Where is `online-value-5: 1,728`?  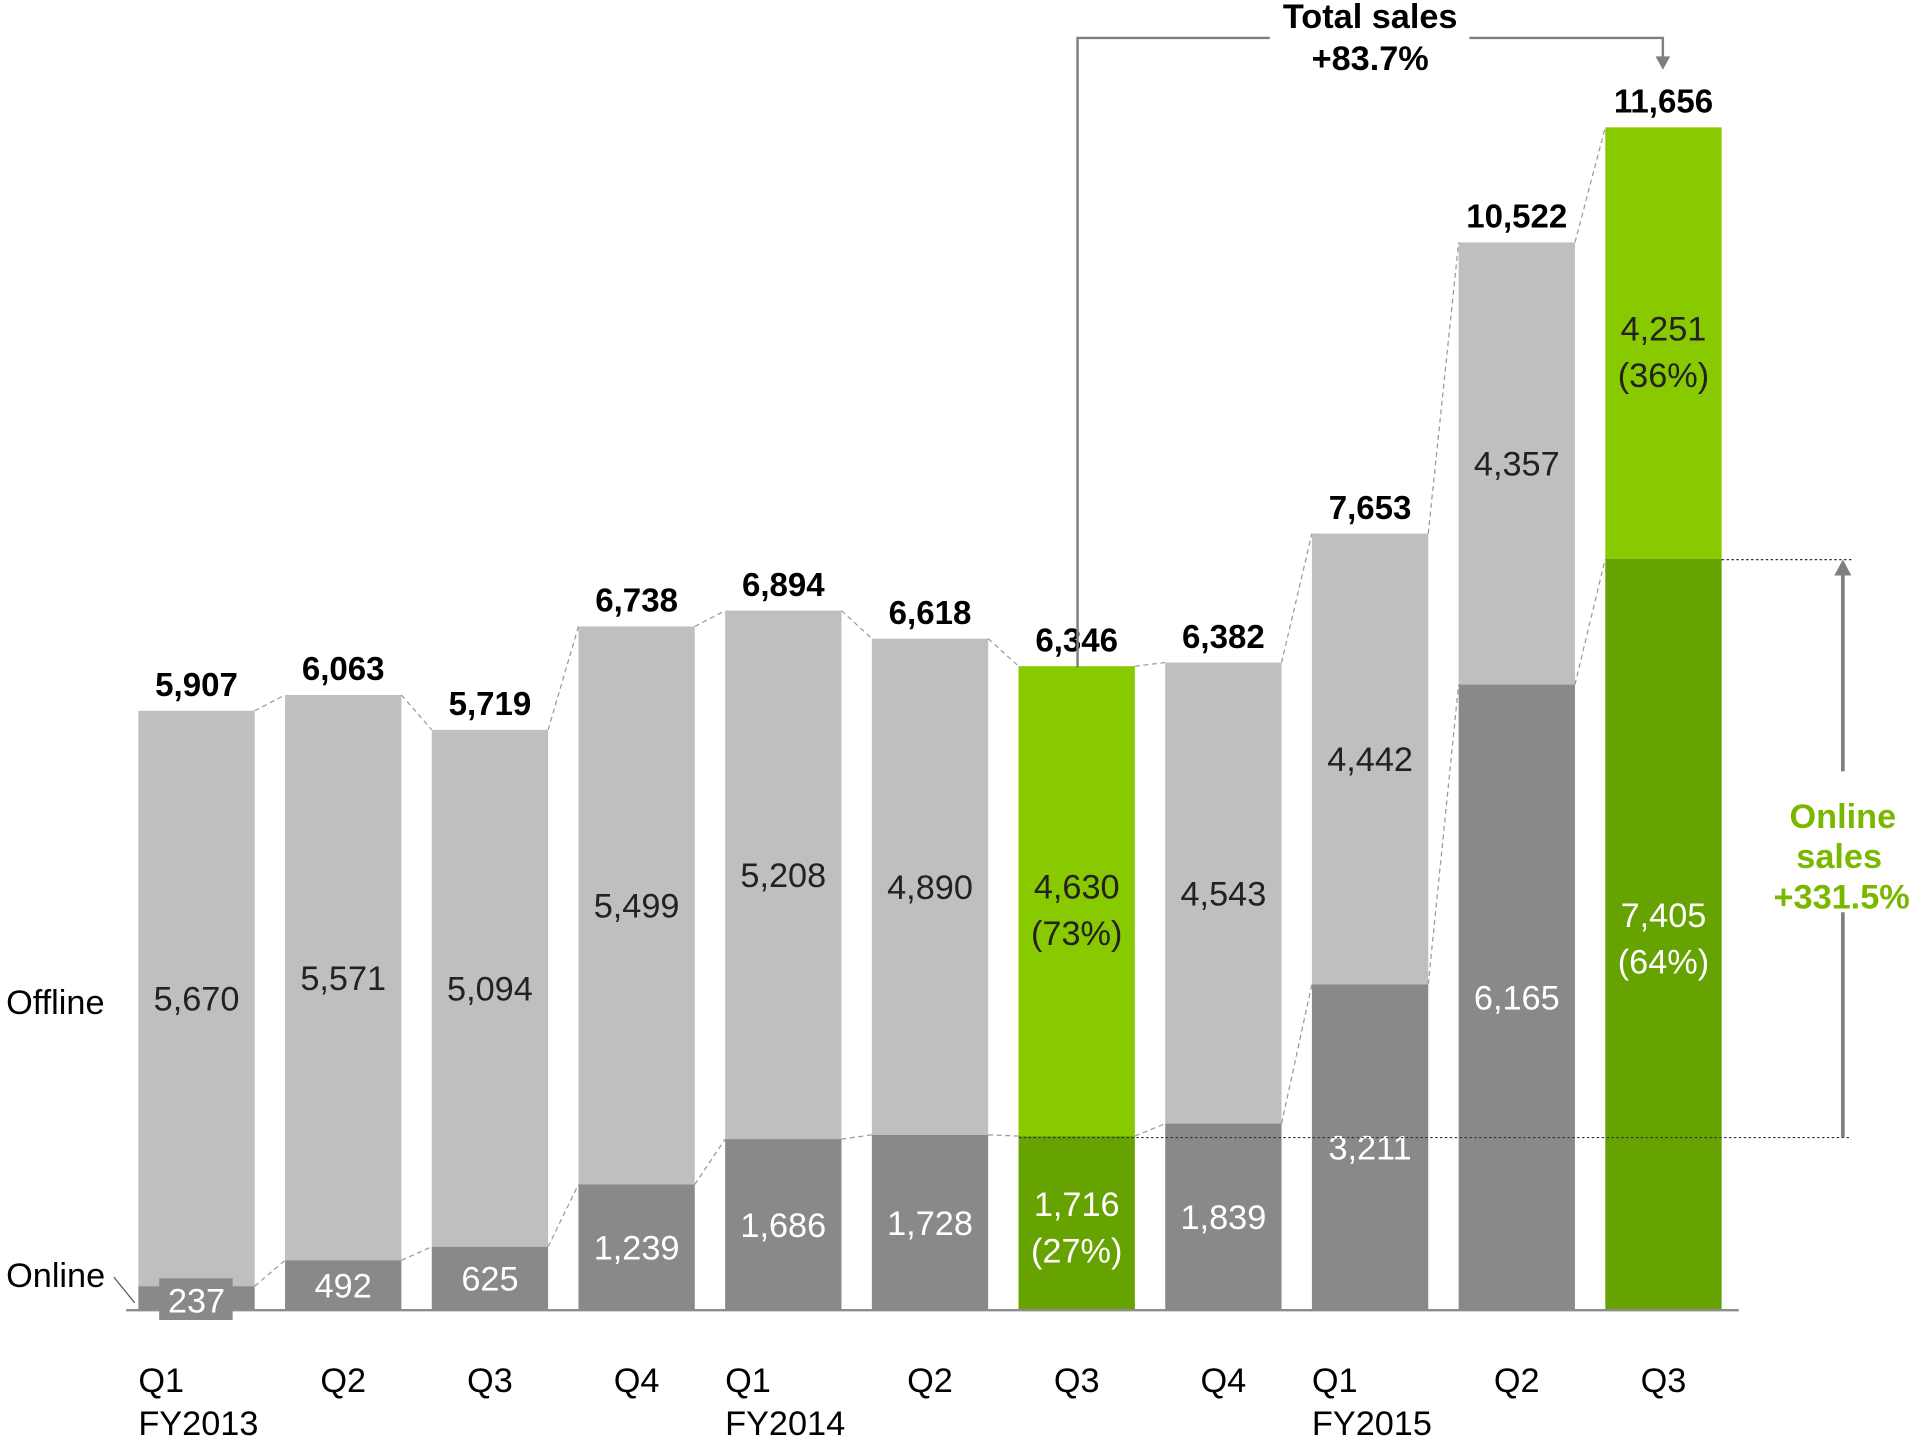
online-value-5: 1,728 is located at coordinates (930, 1224).